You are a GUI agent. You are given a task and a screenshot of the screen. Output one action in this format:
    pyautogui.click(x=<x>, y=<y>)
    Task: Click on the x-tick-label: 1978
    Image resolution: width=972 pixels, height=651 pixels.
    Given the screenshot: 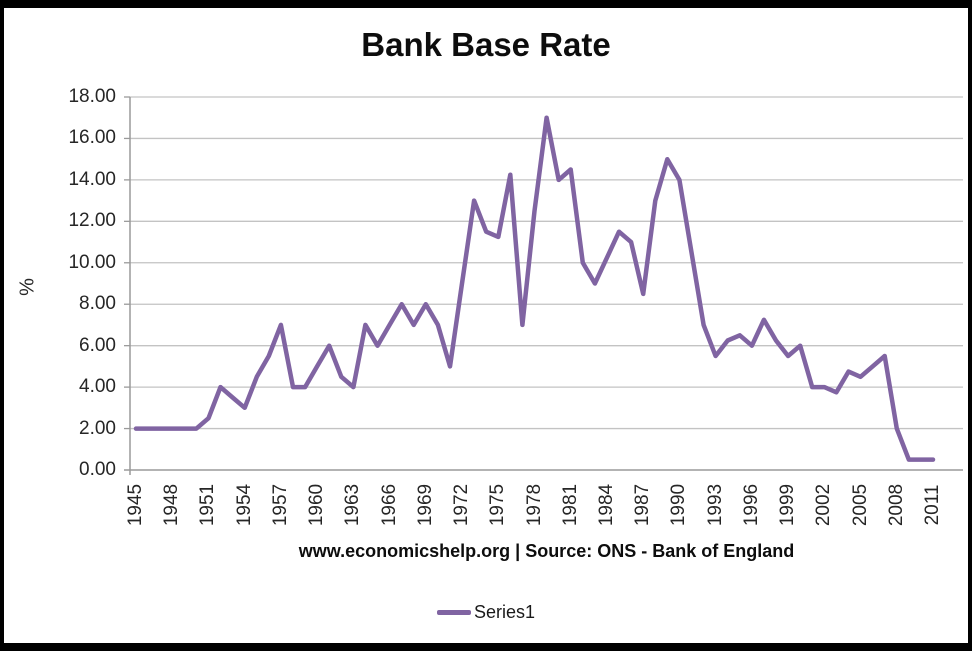 What is the action you would take?
    pyautogui.click(x=534, y=505)
    